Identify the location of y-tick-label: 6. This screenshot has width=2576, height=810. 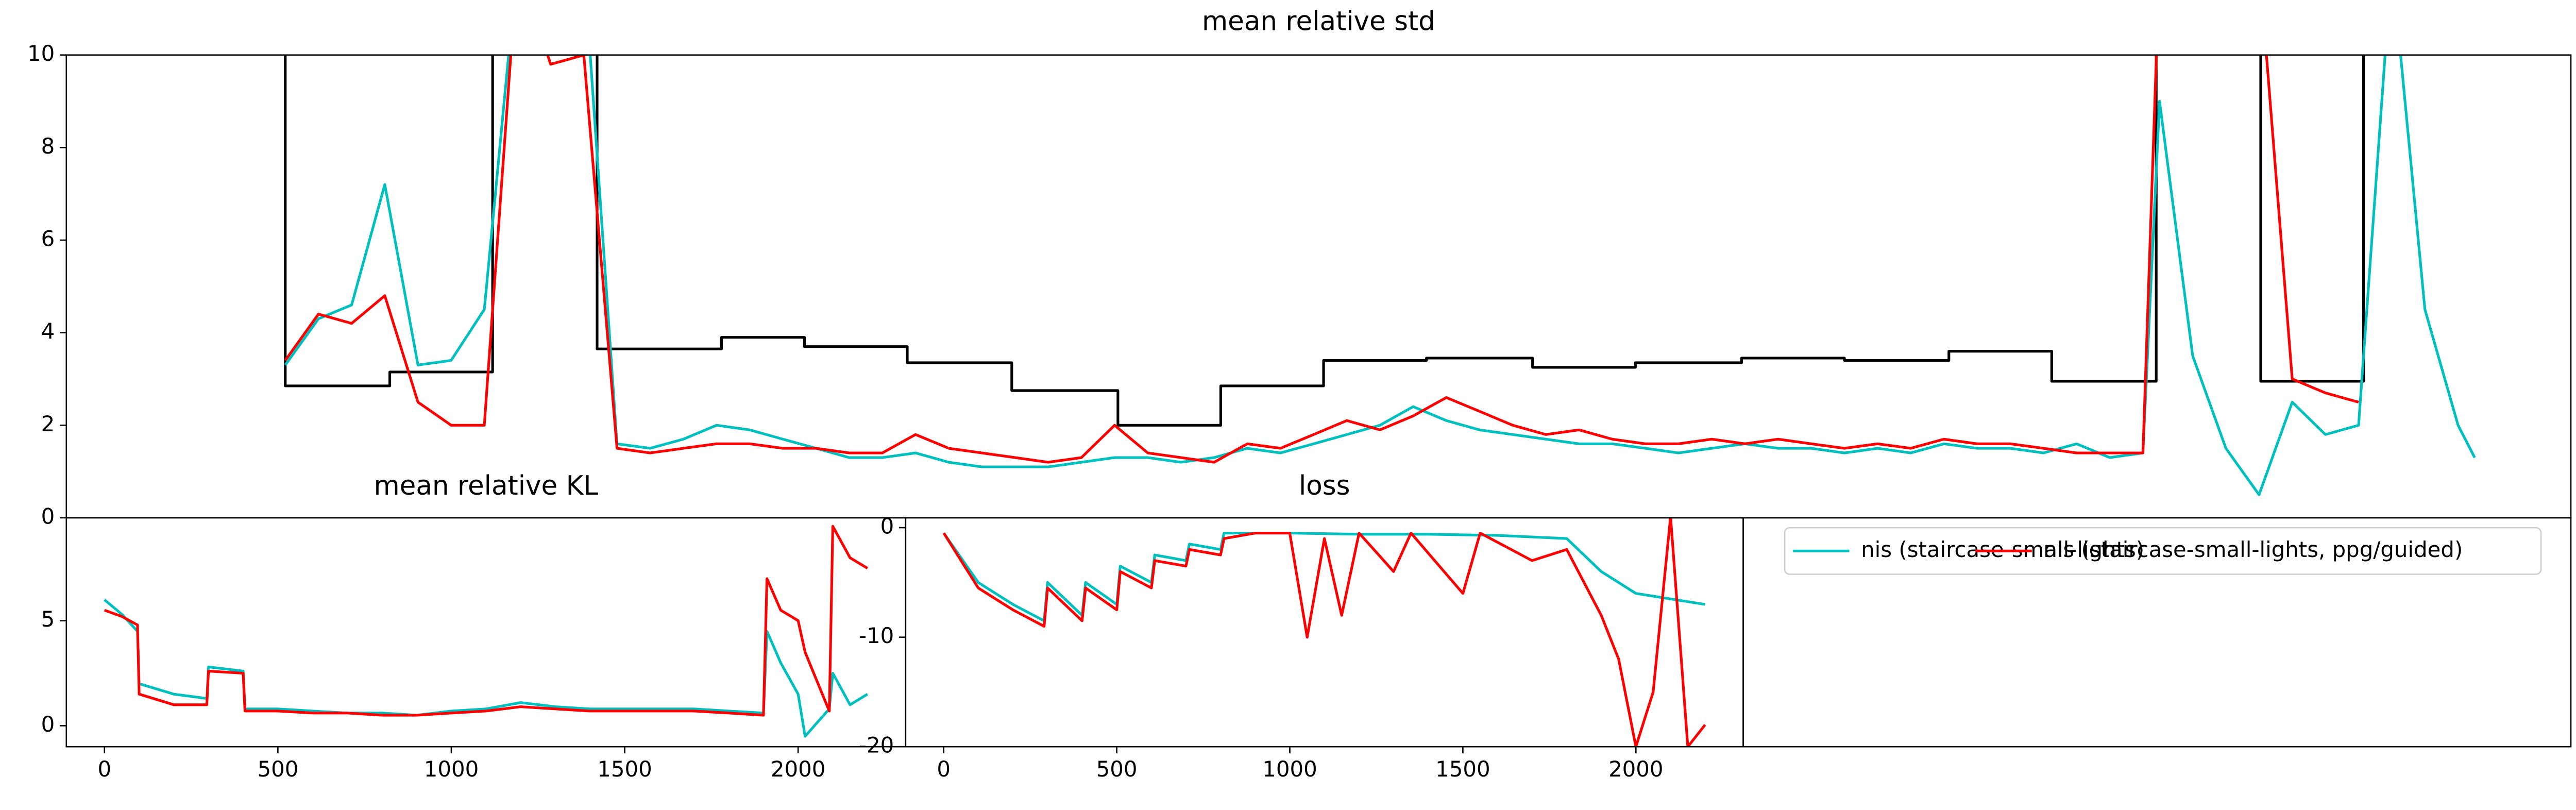
(48, 239).